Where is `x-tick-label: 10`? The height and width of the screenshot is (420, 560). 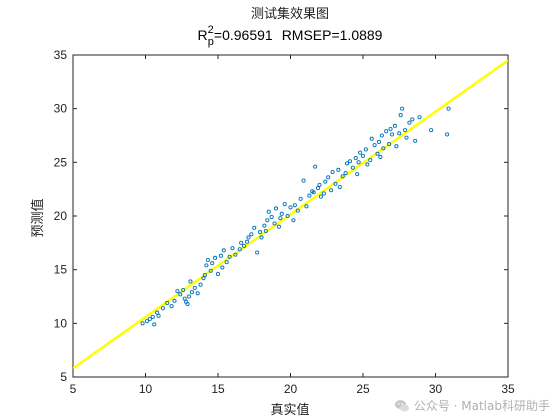
x-tick-label: 10 is located at coordinates (146, 389).